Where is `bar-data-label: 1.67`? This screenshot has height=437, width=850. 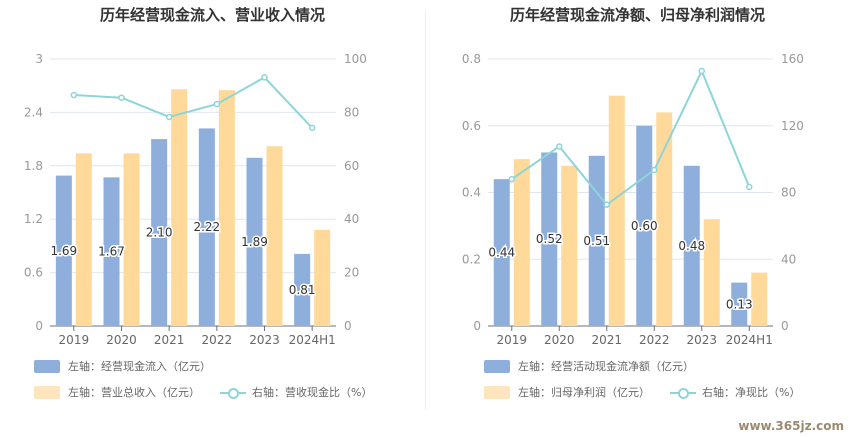 bar-data-label: 1.67 is located at coordinates (111, 252).